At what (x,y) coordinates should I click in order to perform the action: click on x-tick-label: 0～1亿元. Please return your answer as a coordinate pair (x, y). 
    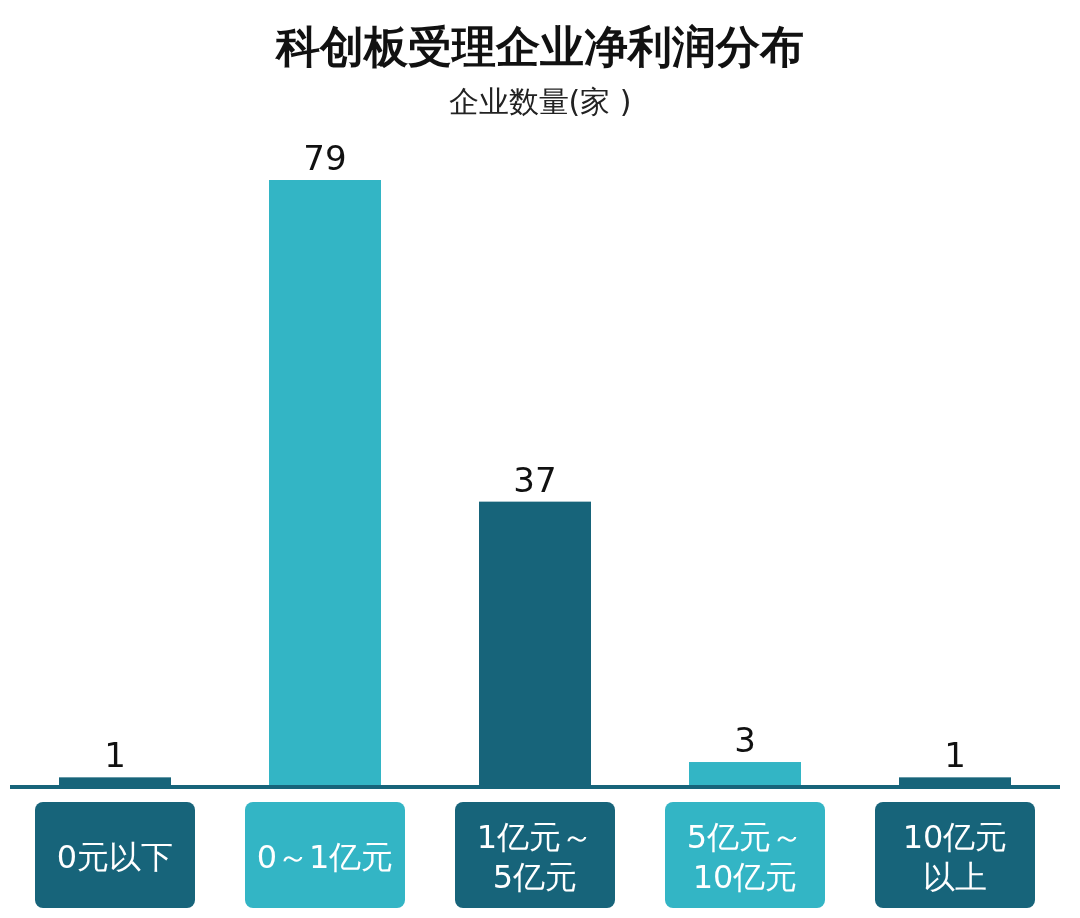
    Looking at the image, I should click on (325, 857).